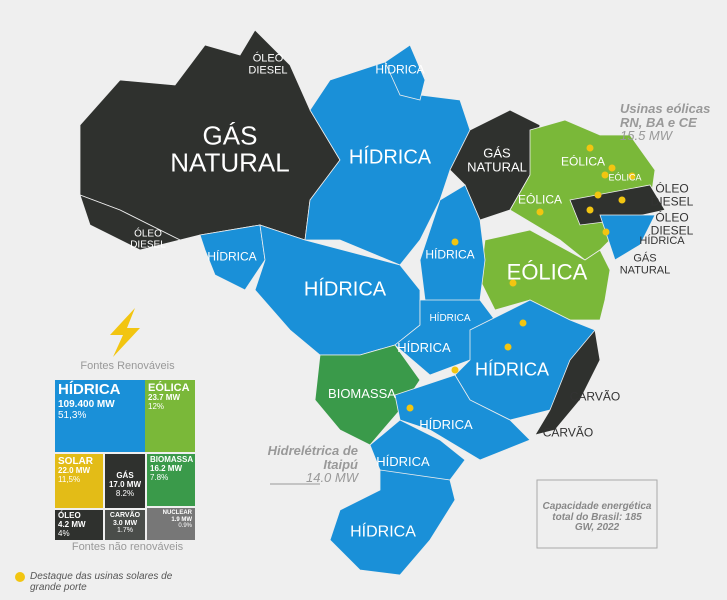 The image size is (727, 600). I want to click on cell-share: 11,5%, so click(69, 479).